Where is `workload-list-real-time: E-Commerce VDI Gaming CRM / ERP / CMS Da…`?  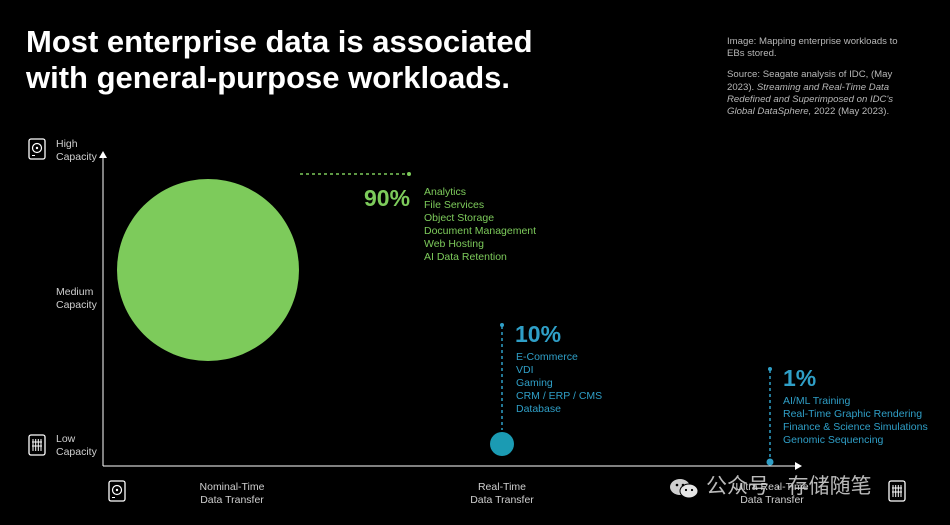
workload-list-real-time: E-Commerce VDI Gaming CRM / ERP / CMS Da… is located at coordinates (559, 383).